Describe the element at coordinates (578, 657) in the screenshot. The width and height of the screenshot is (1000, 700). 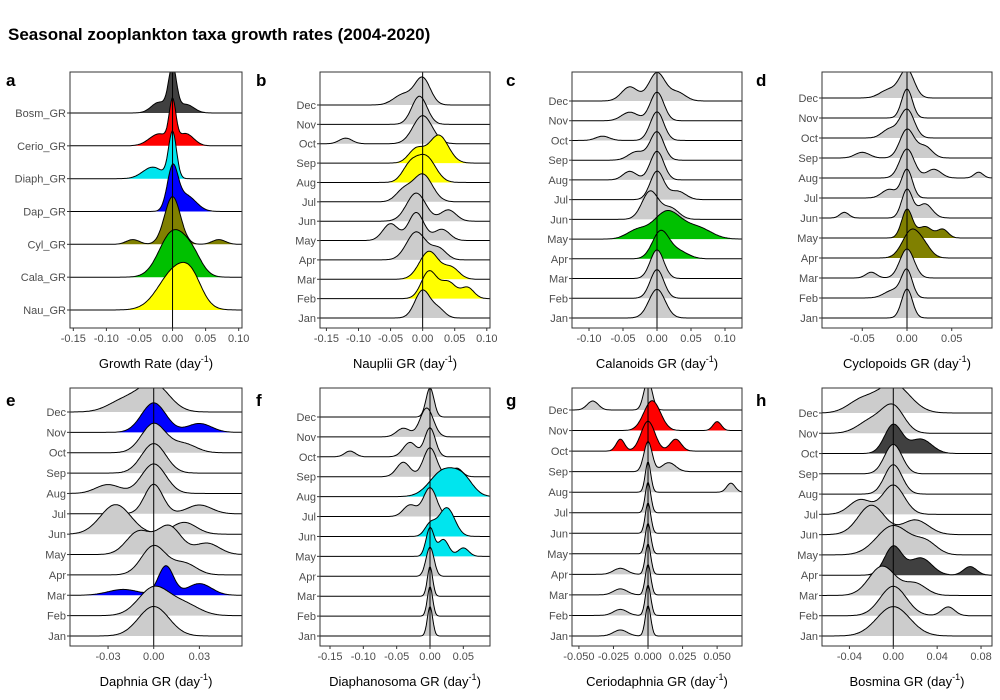
I see `x-tick-label: -0.050` at that location.